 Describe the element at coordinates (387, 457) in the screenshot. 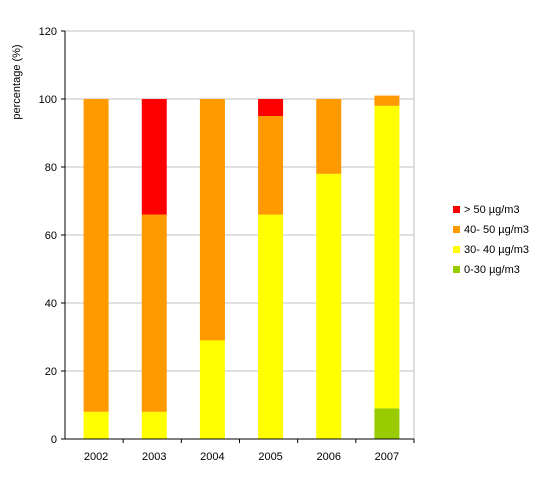

I see `x-tick-label: 2007` at that location.